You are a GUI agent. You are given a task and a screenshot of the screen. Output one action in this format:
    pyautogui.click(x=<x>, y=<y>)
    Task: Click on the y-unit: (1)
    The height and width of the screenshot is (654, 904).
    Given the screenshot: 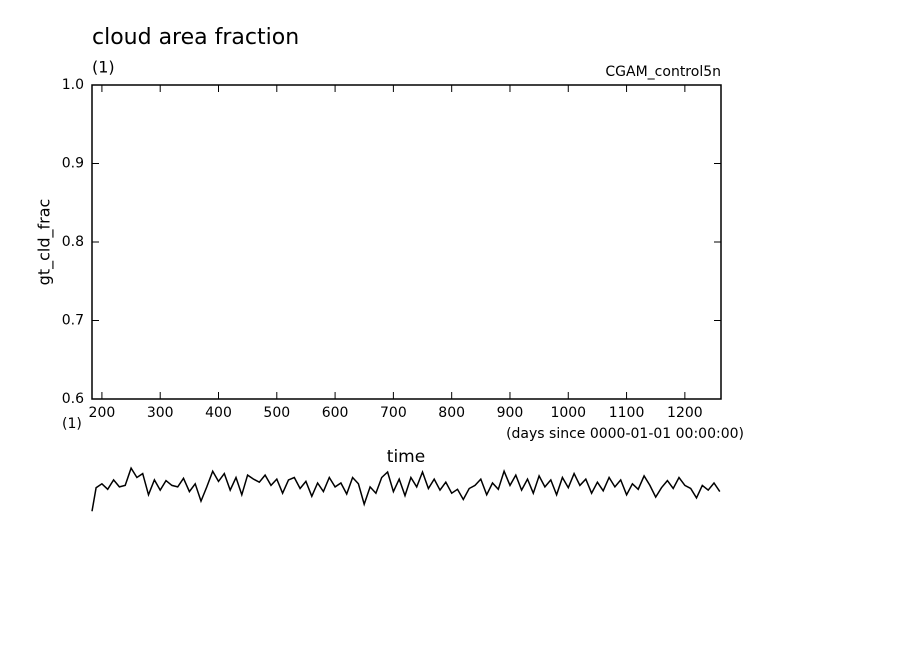 What is the action you would take?
    pyautogui.click(x=103, y=67)
    